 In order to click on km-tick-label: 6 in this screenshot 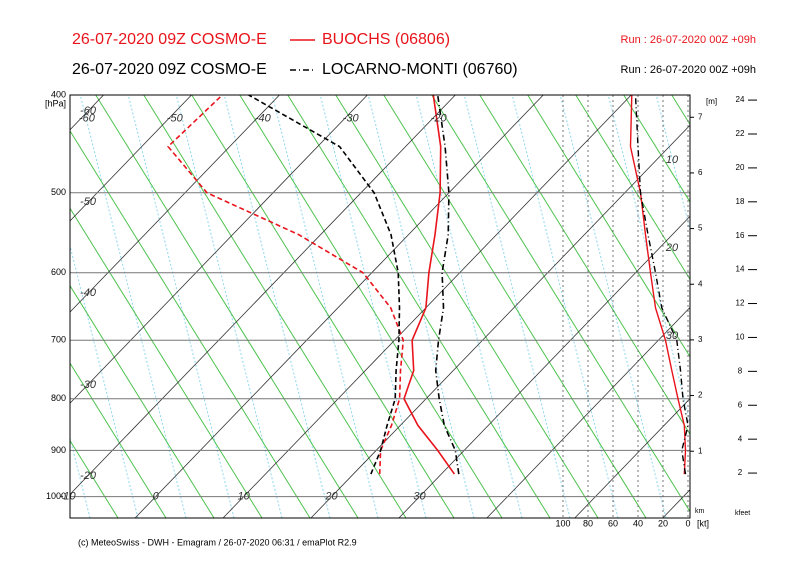, I will do `click(700, 172)`.